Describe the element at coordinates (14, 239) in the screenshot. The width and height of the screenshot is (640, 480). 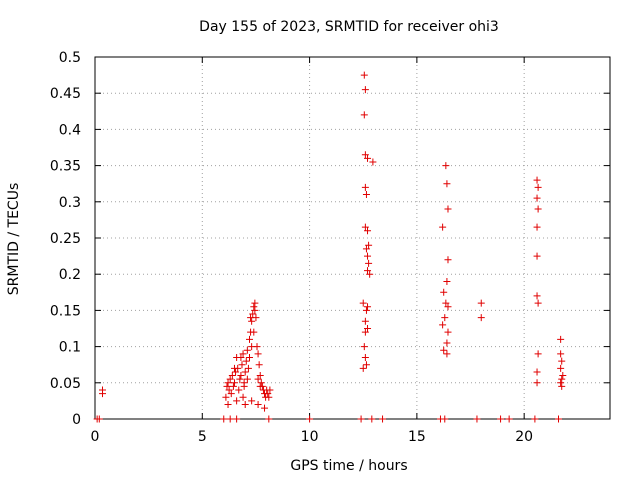
I see `y-axis-label: SRMTID / TECUs` at that location.